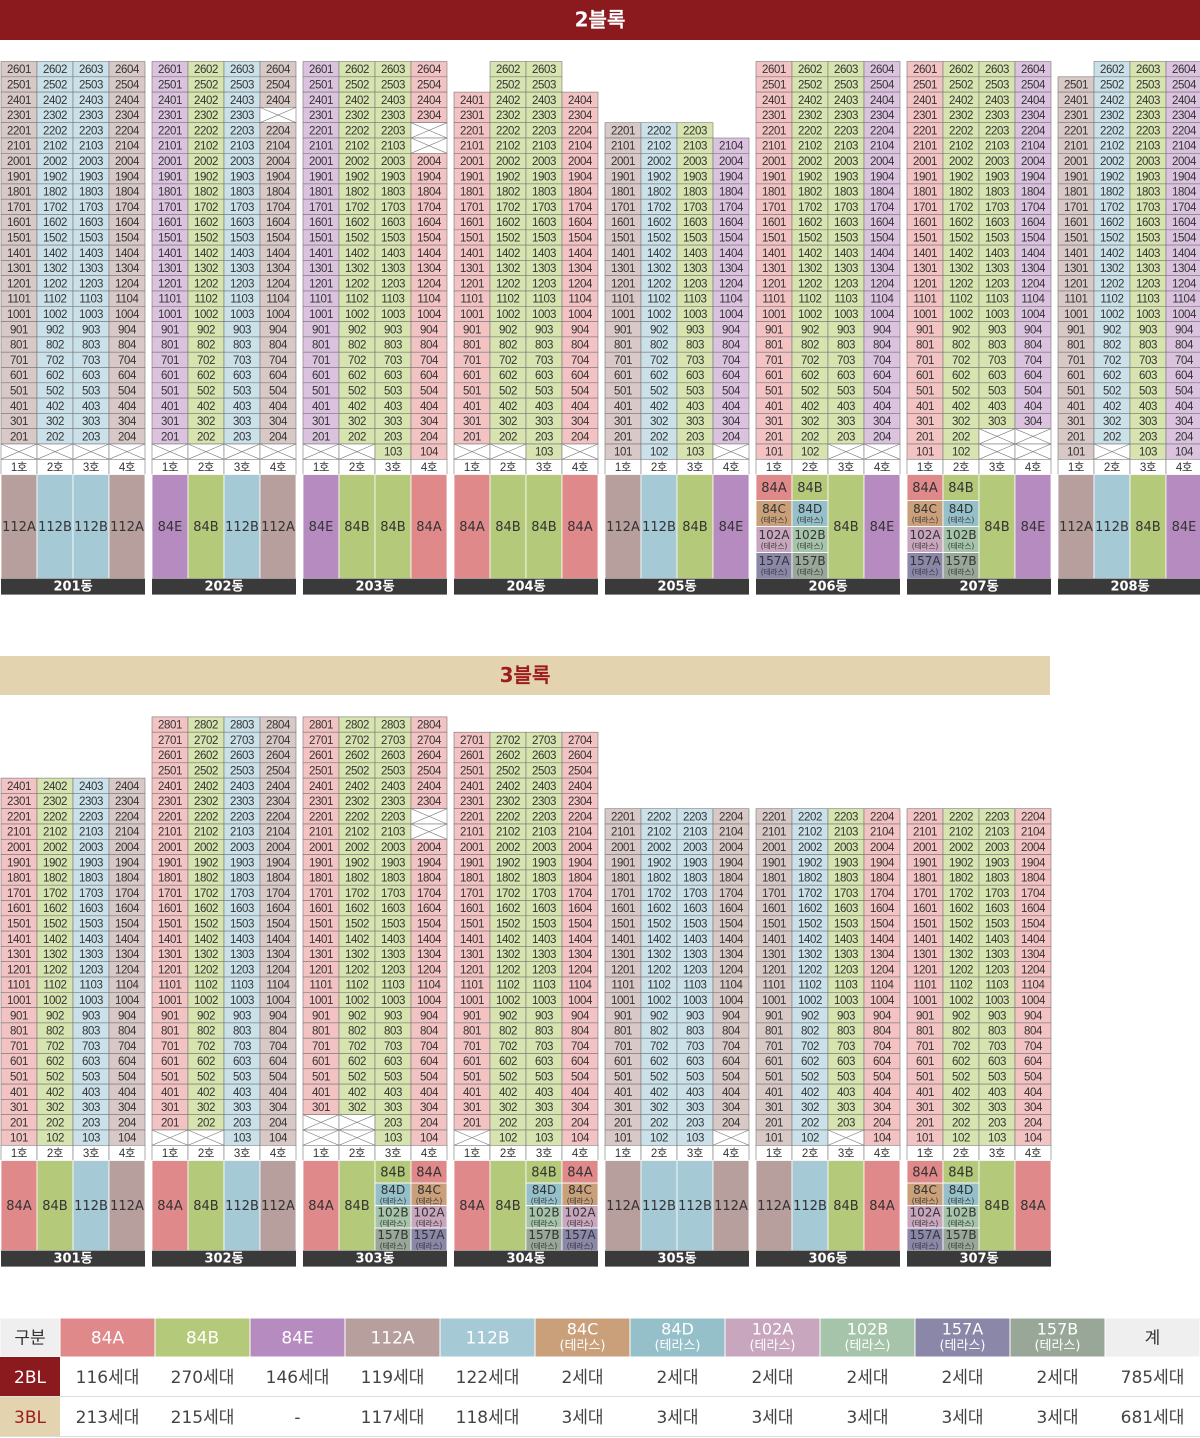 The image size is (1200, 1438). I want to click on unit-number: 204, so click(1033, 1123).